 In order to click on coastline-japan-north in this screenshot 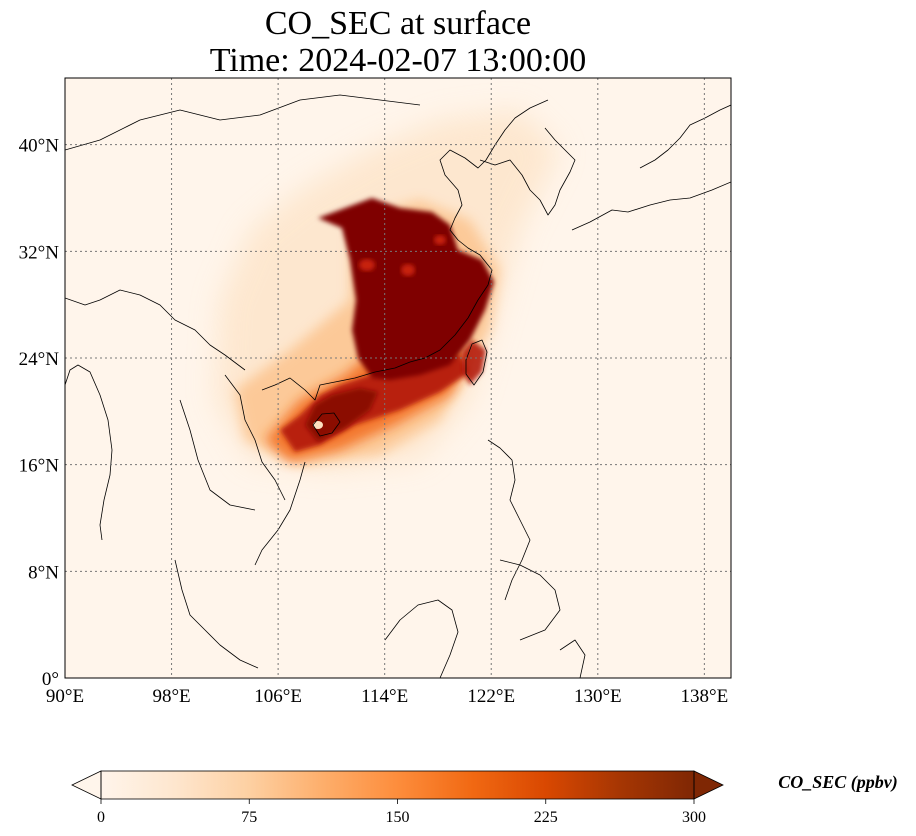, I will do `click(685, 136)`.